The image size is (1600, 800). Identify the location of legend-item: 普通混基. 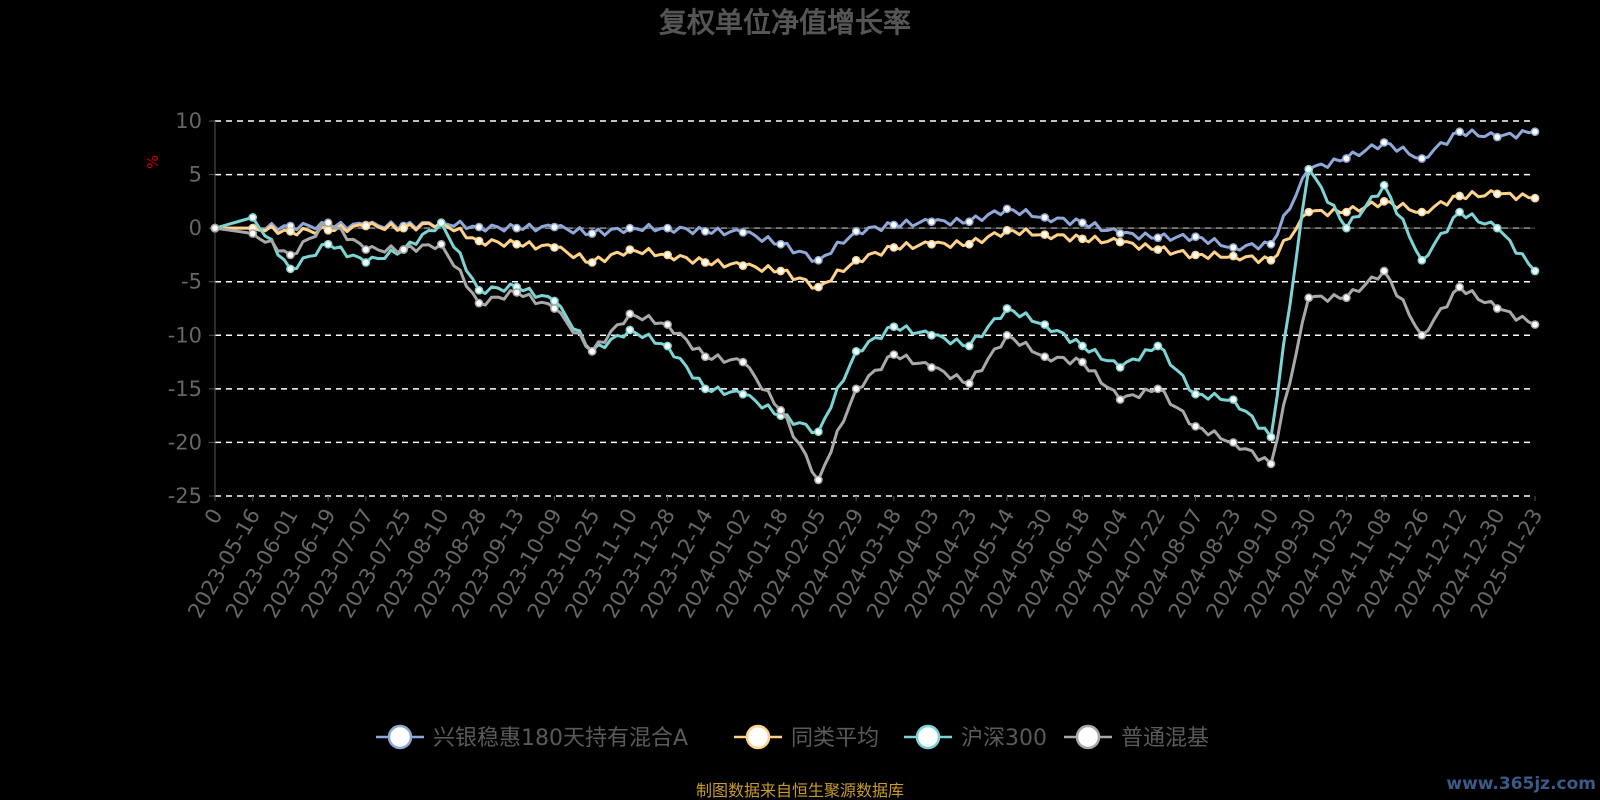
(1136, 737).